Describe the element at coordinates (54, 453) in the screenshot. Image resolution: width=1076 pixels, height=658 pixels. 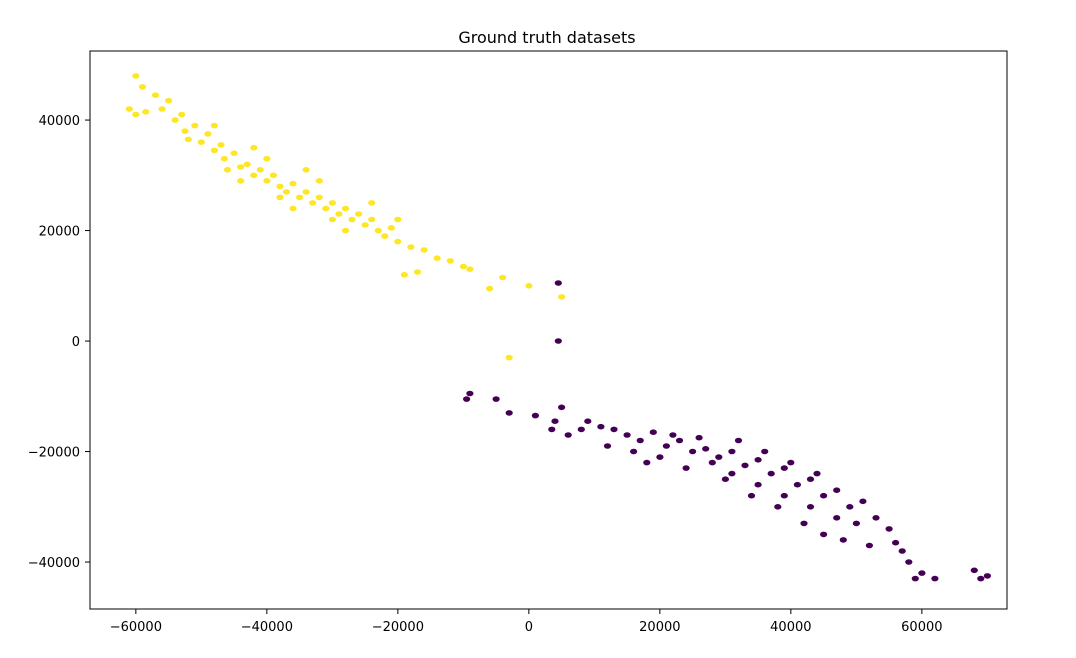
I see `y-tick-label: −20000` at that location.